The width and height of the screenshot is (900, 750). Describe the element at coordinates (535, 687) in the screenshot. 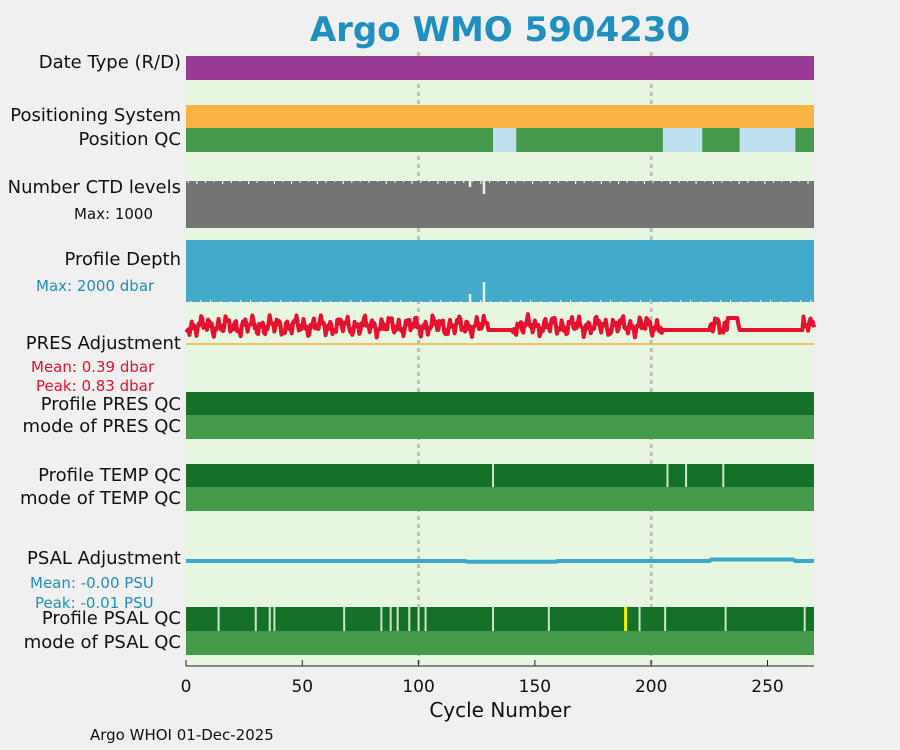

I see `x-tick-label-150: 150` at that location.